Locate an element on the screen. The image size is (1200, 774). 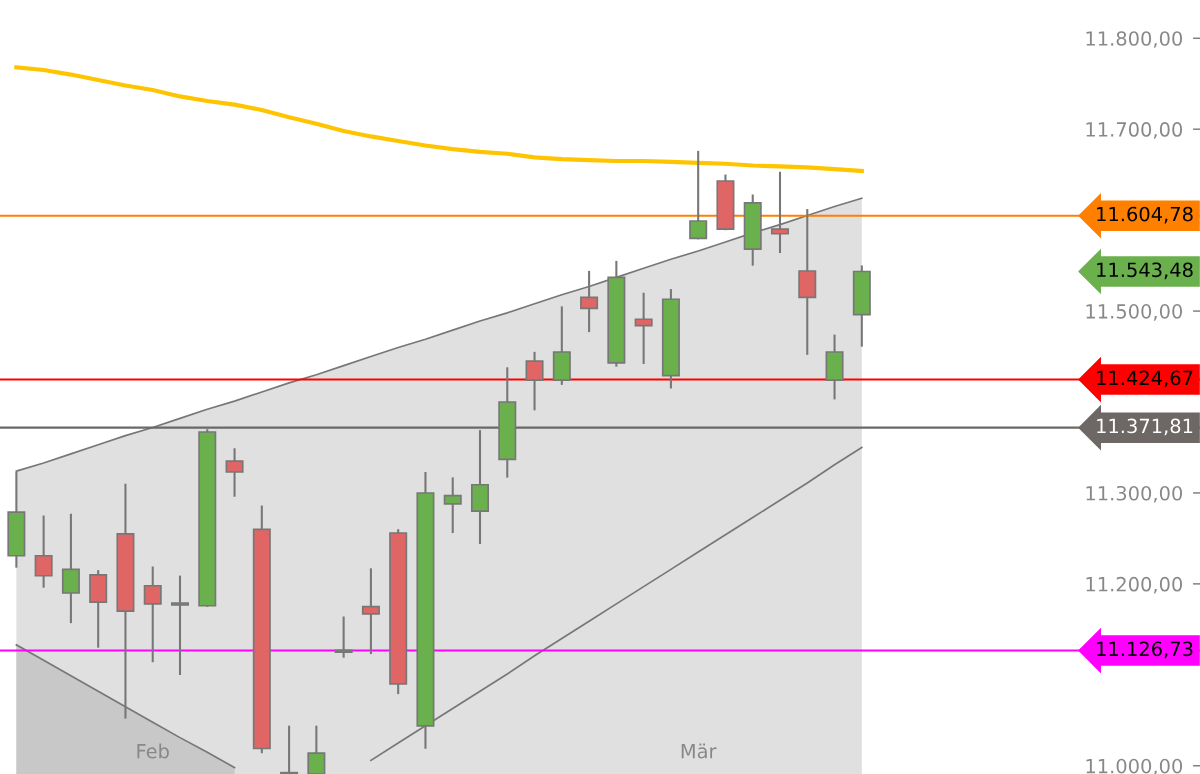
y-tick-label: 11.200,00 is located at coordinates (1134, 585).